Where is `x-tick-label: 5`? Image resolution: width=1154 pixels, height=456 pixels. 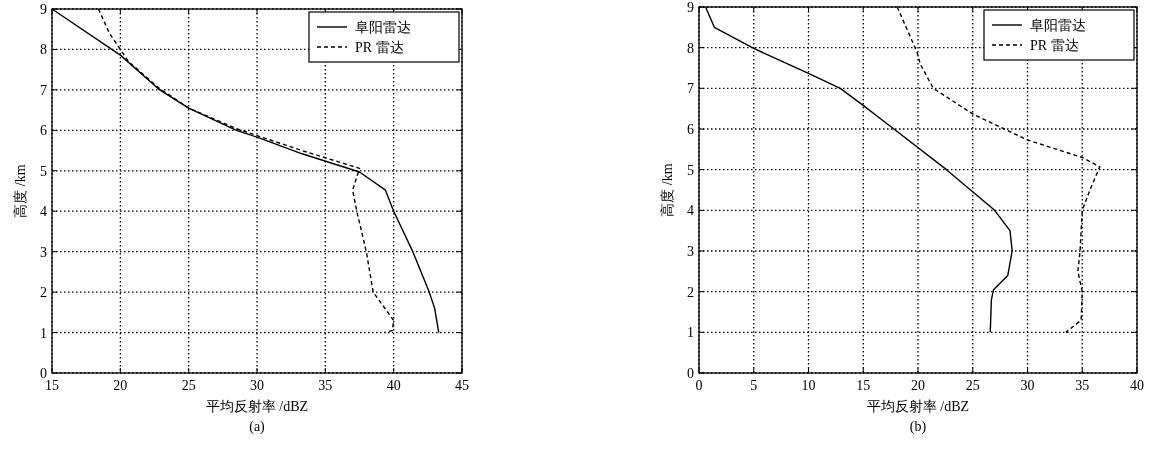
x-tick-label: 5 is located at coordinates (754, 385).